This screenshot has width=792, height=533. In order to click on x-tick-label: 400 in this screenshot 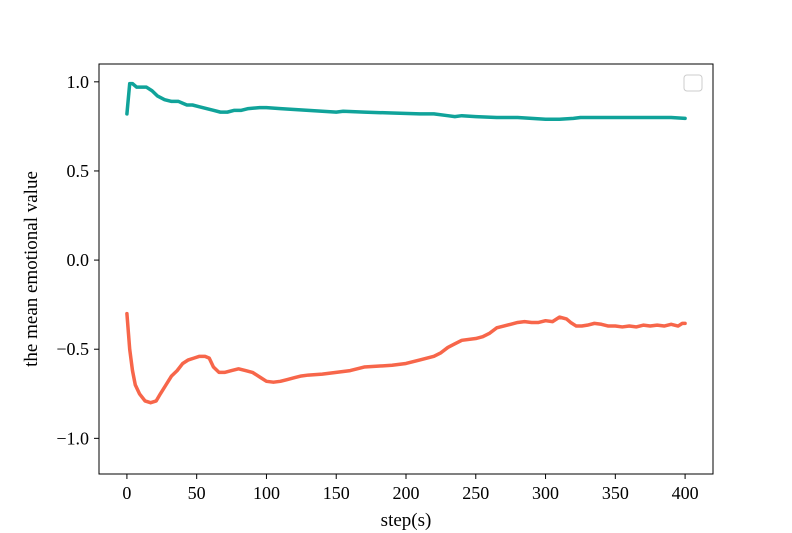, I will do `click(685, 493)`.